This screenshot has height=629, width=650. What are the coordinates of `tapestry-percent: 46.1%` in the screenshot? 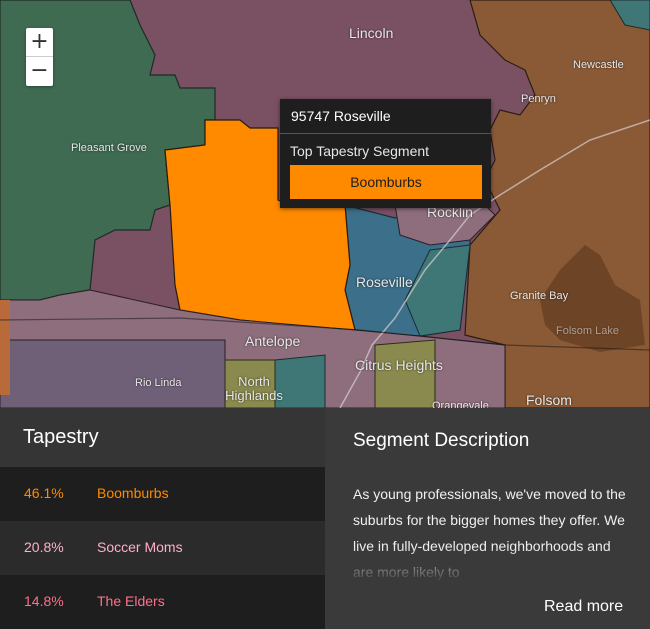 It's located at (44, 493).